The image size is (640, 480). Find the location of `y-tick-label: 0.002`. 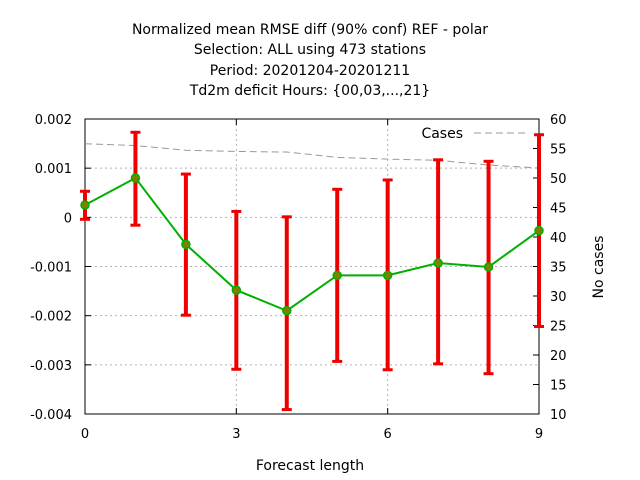

y-tick-label: 0.002 is located at coordinates (53, 120).